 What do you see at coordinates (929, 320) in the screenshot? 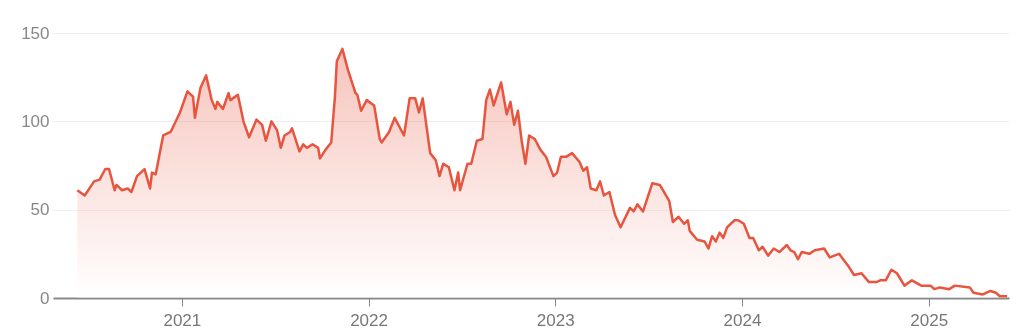
I see `x-tick-label: 2025` at bounding box center [929, 320].